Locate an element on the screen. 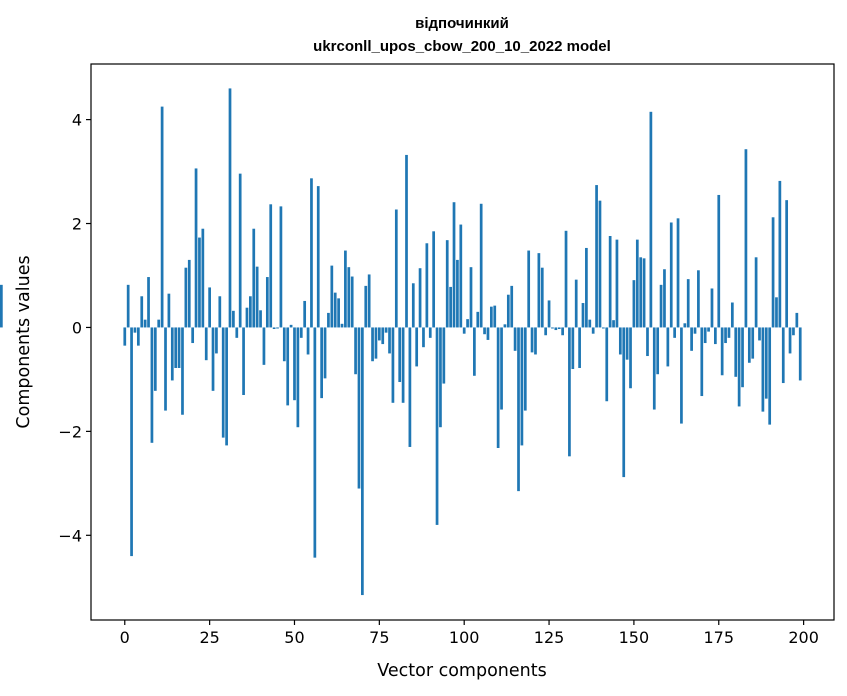 The image size is (847, 696). x-tick-label: 125 is located at coordinates (549, 637).